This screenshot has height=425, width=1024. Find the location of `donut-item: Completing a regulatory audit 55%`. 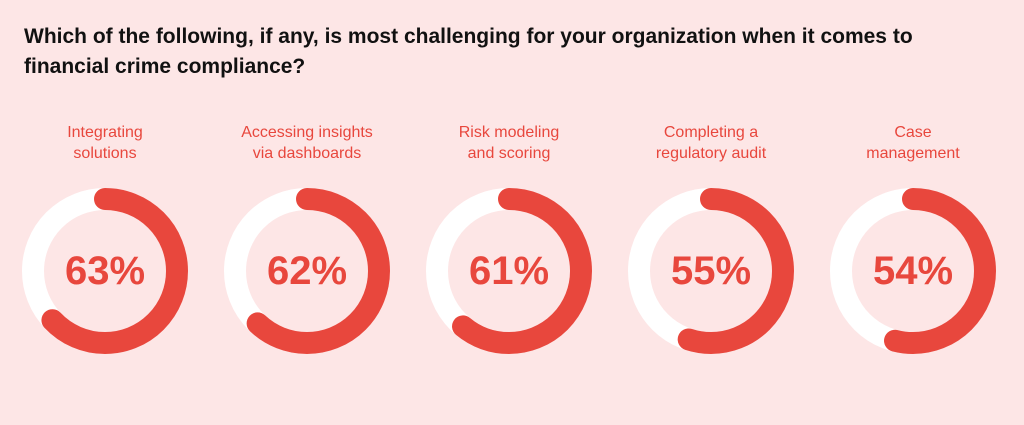

donut-item: Completing a regulatory audit 55% is located at coordinates (711, 242).